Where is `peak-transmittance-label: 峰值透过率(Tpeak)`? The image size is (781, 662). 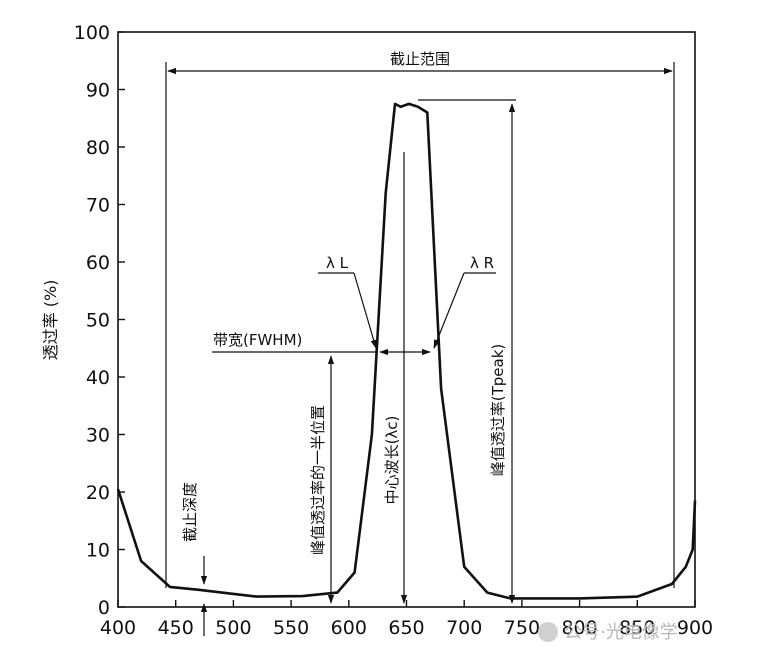
peak-transmittance-label: 峰值透过率(Tpeak) is located at coordinates (498, 410).